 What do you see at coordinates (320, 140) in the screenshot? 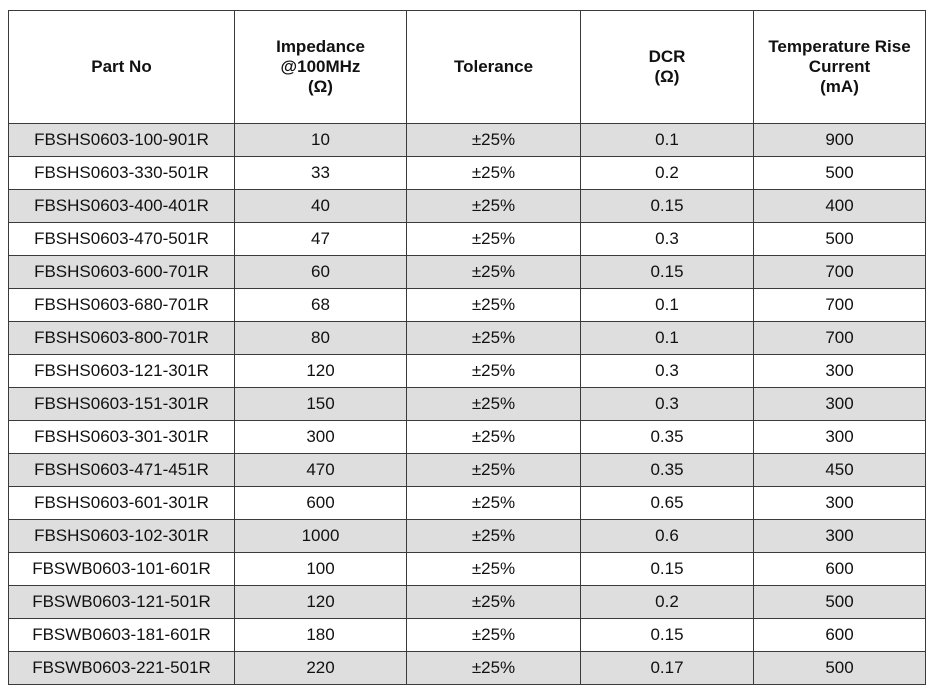
I see `impedance-cell: 10` at bounding box center [320, 140].